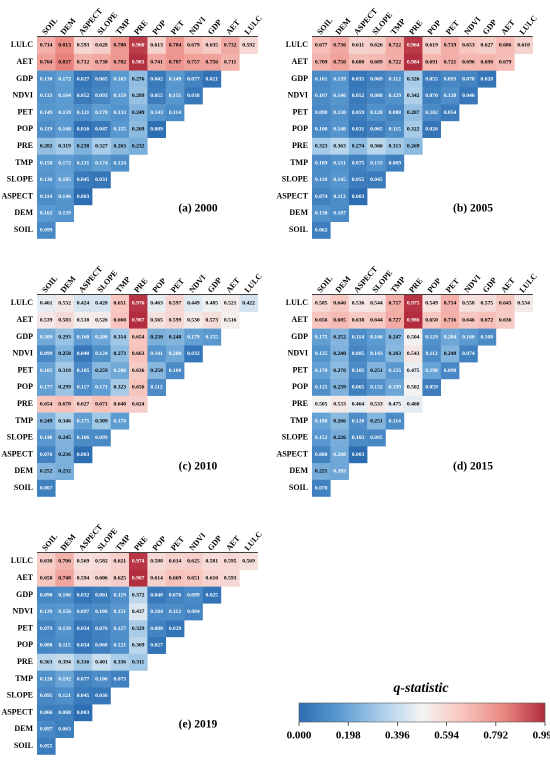 Image resolution: width=550 pixels, height=774 pixels. I want to click on cell-label: 0.146, so click(64, 197).